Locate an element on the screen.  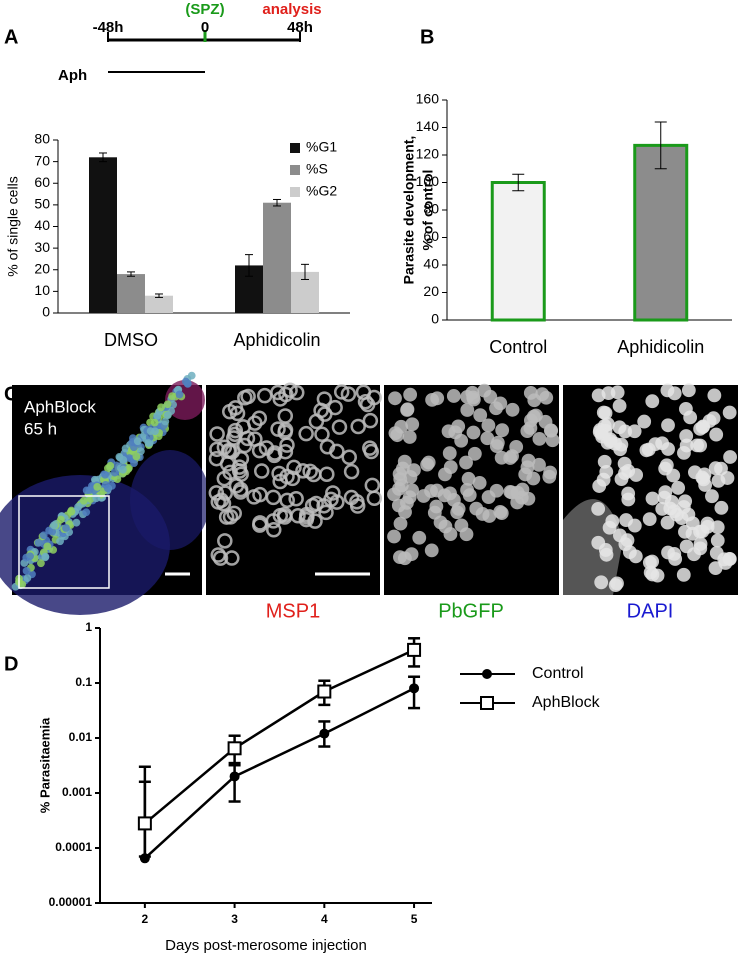
legend-label: %G1 is located at coordinates (321, 147).